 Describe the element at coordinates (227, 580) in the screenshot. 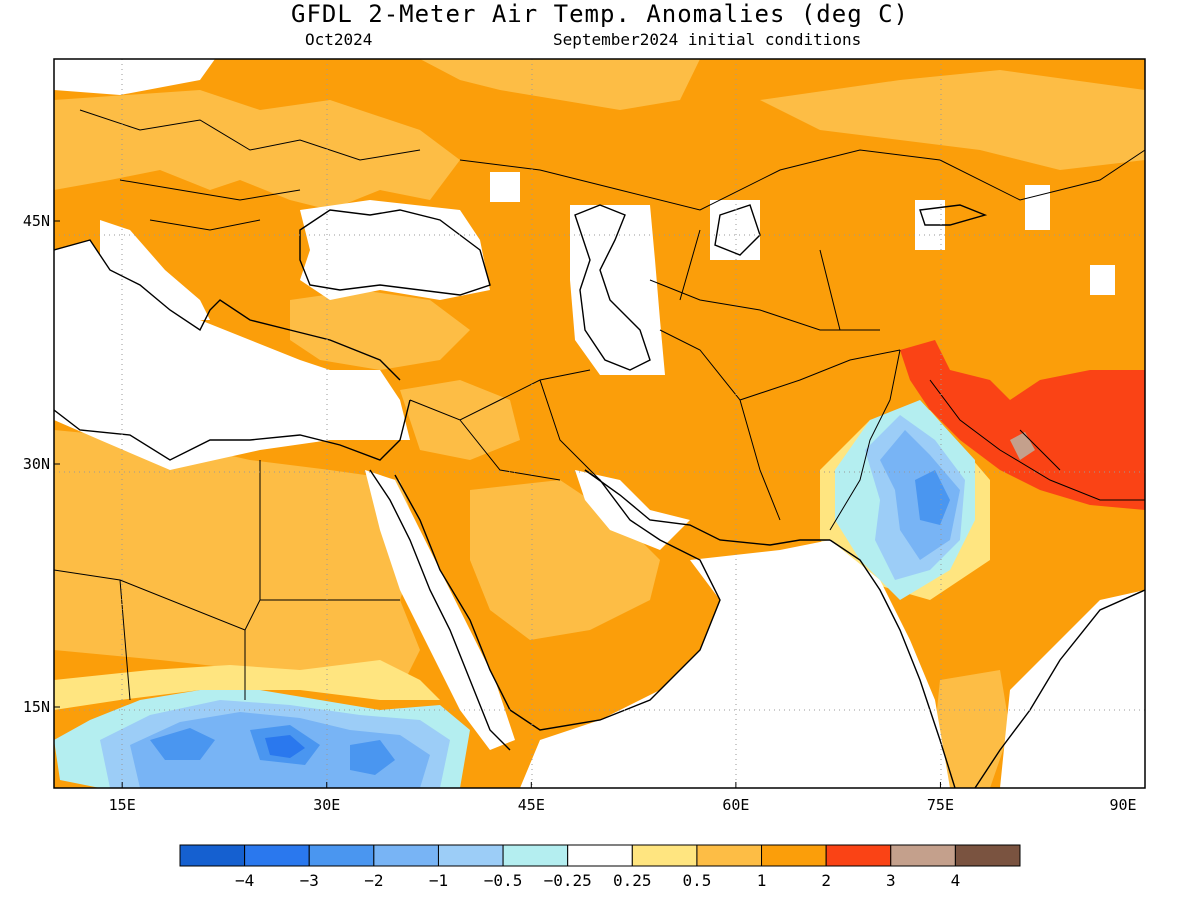

I see `border-africa` at that location.